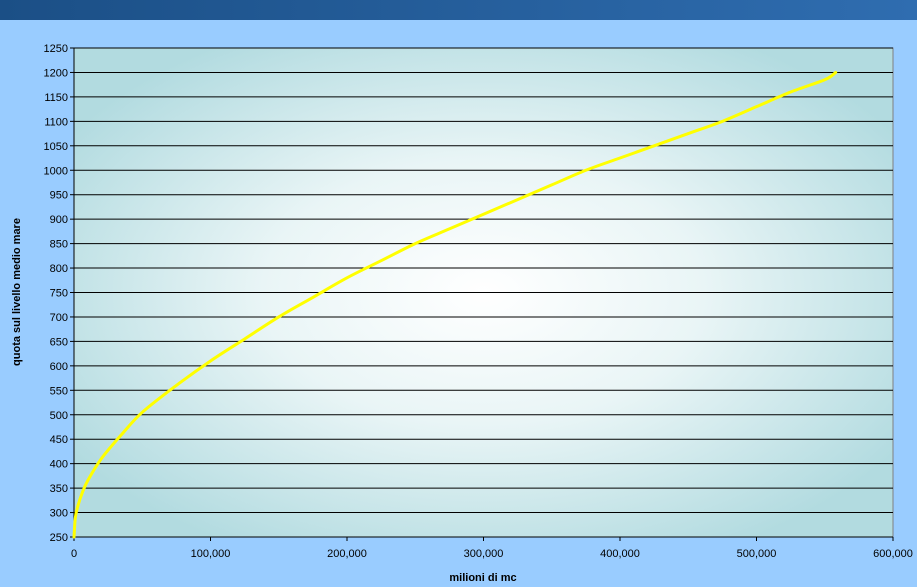  I want to click on y-tick-label: 450, so click(59, 440).